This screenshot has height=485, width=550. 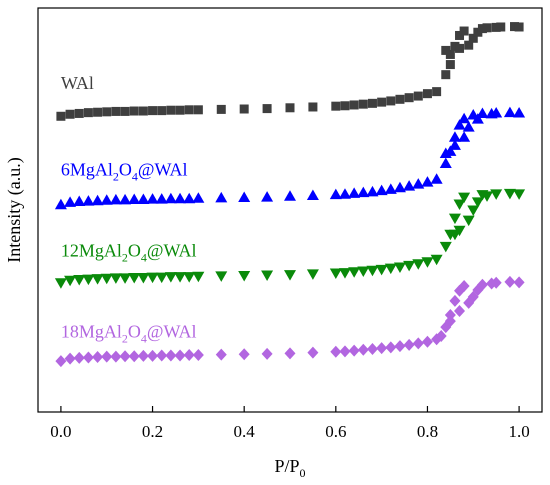 I want to click on x-tick-label: 0.4, so click(x=245, y=431).